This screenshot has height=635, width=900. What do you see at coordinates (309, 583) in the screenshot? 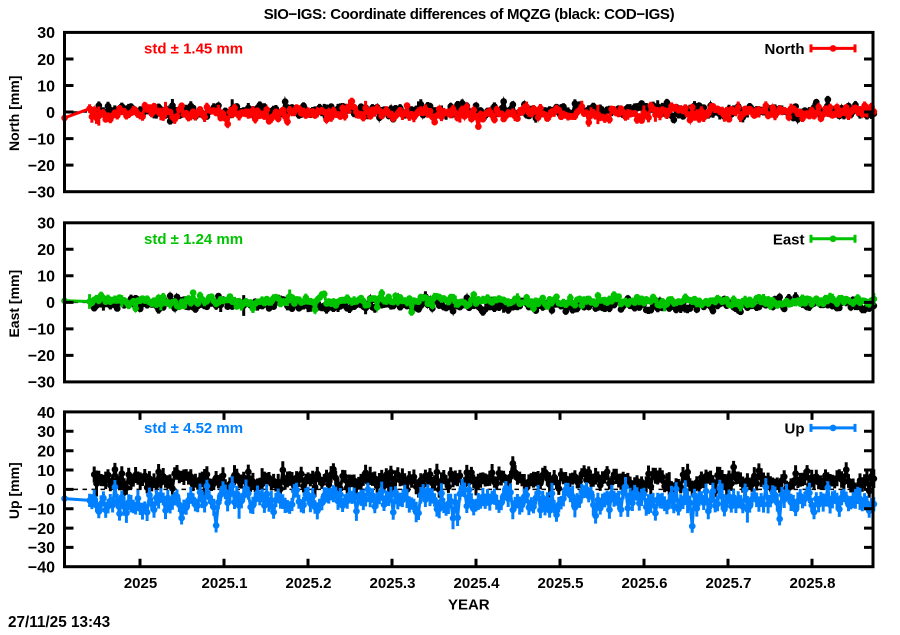
I see `svg-text: 2025.2` at bounding box center [309, 583].